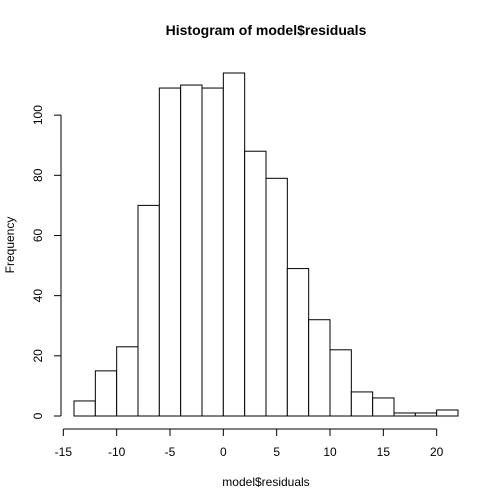 This screenshot has height=504, width=504. I want to click on x-tick-label-7: 20, so click(437, 452).